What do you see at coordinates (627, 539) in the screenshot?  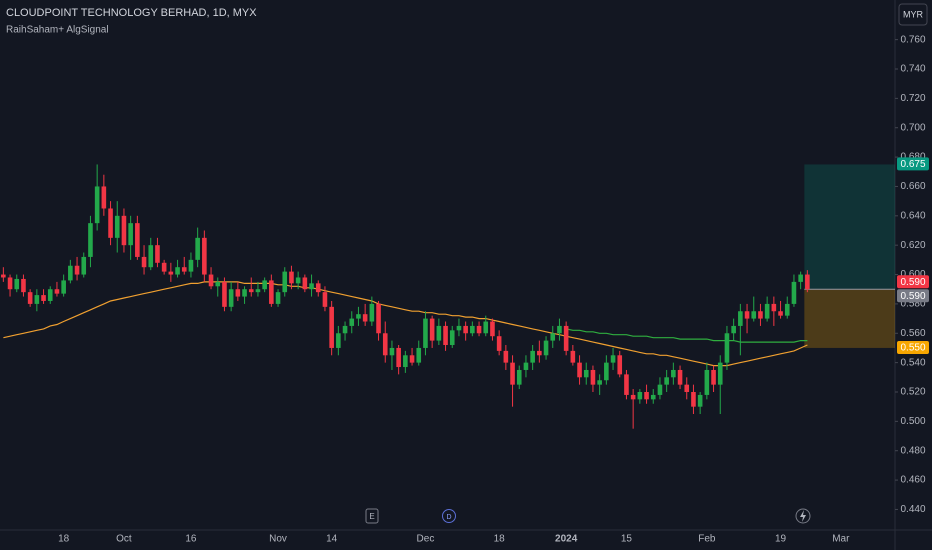 I see `x-tick-label: 15` at bounding box center [627, 539].